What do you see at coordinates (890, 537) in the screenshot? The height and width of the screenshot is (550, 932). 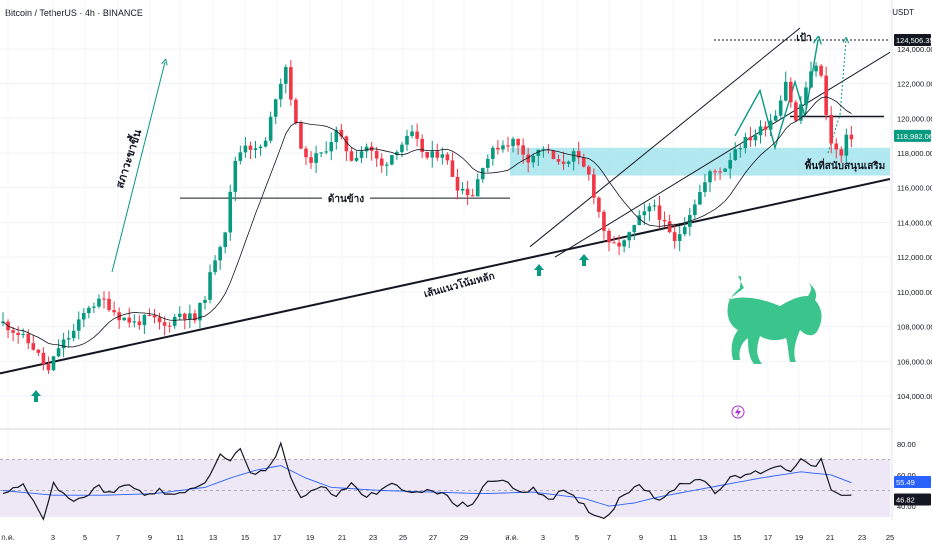 I see `time-tick-label: 25` at bounding box center [890, 537].